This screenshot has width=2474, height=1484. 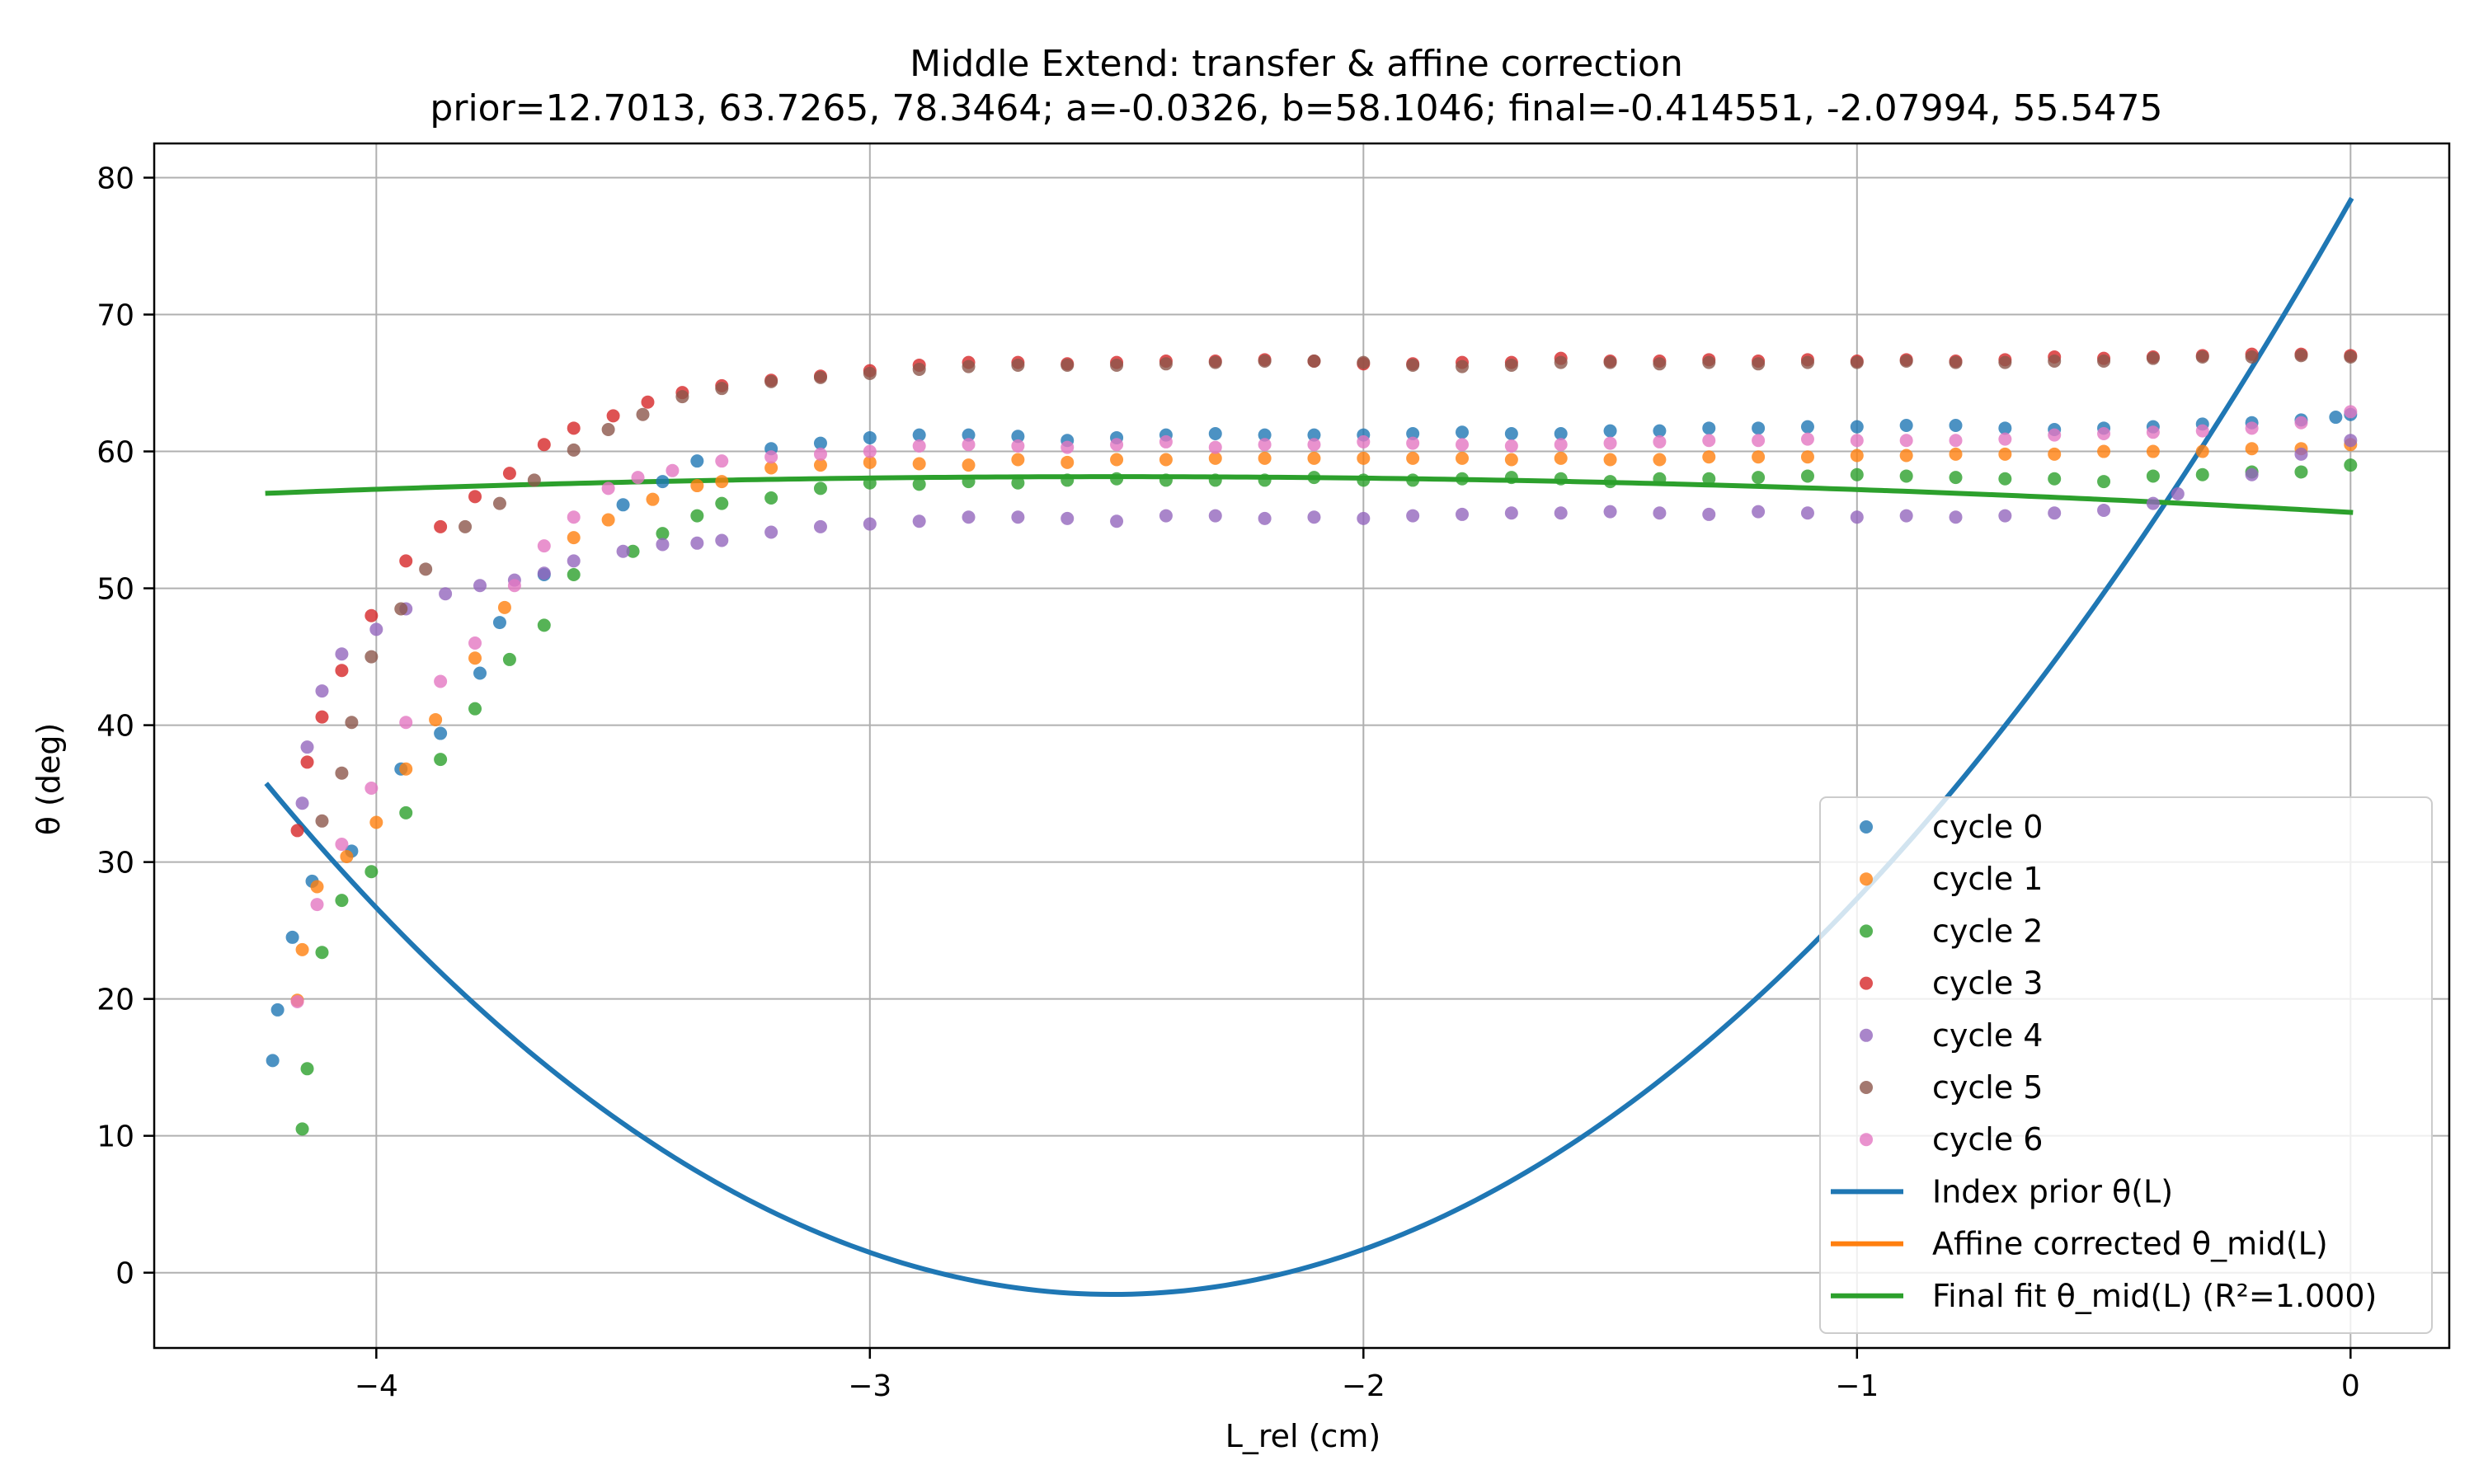 I want to click on legend-label-cycle-3: cycle 3, so click(x=1987, y=983).